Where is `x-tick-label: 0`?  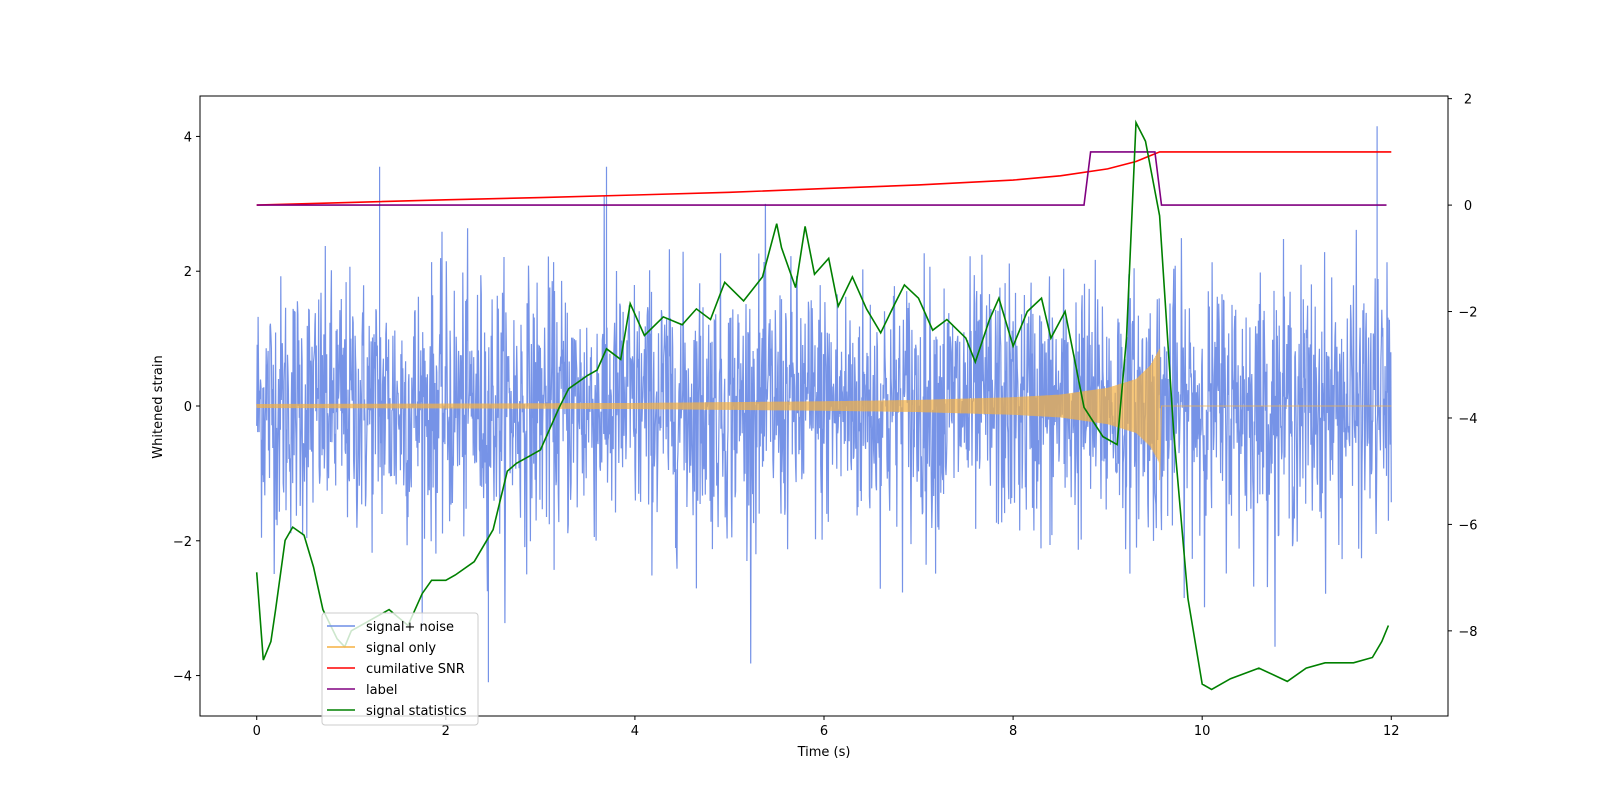 x-tick-label: 0 is located at coordinates (257, 731).